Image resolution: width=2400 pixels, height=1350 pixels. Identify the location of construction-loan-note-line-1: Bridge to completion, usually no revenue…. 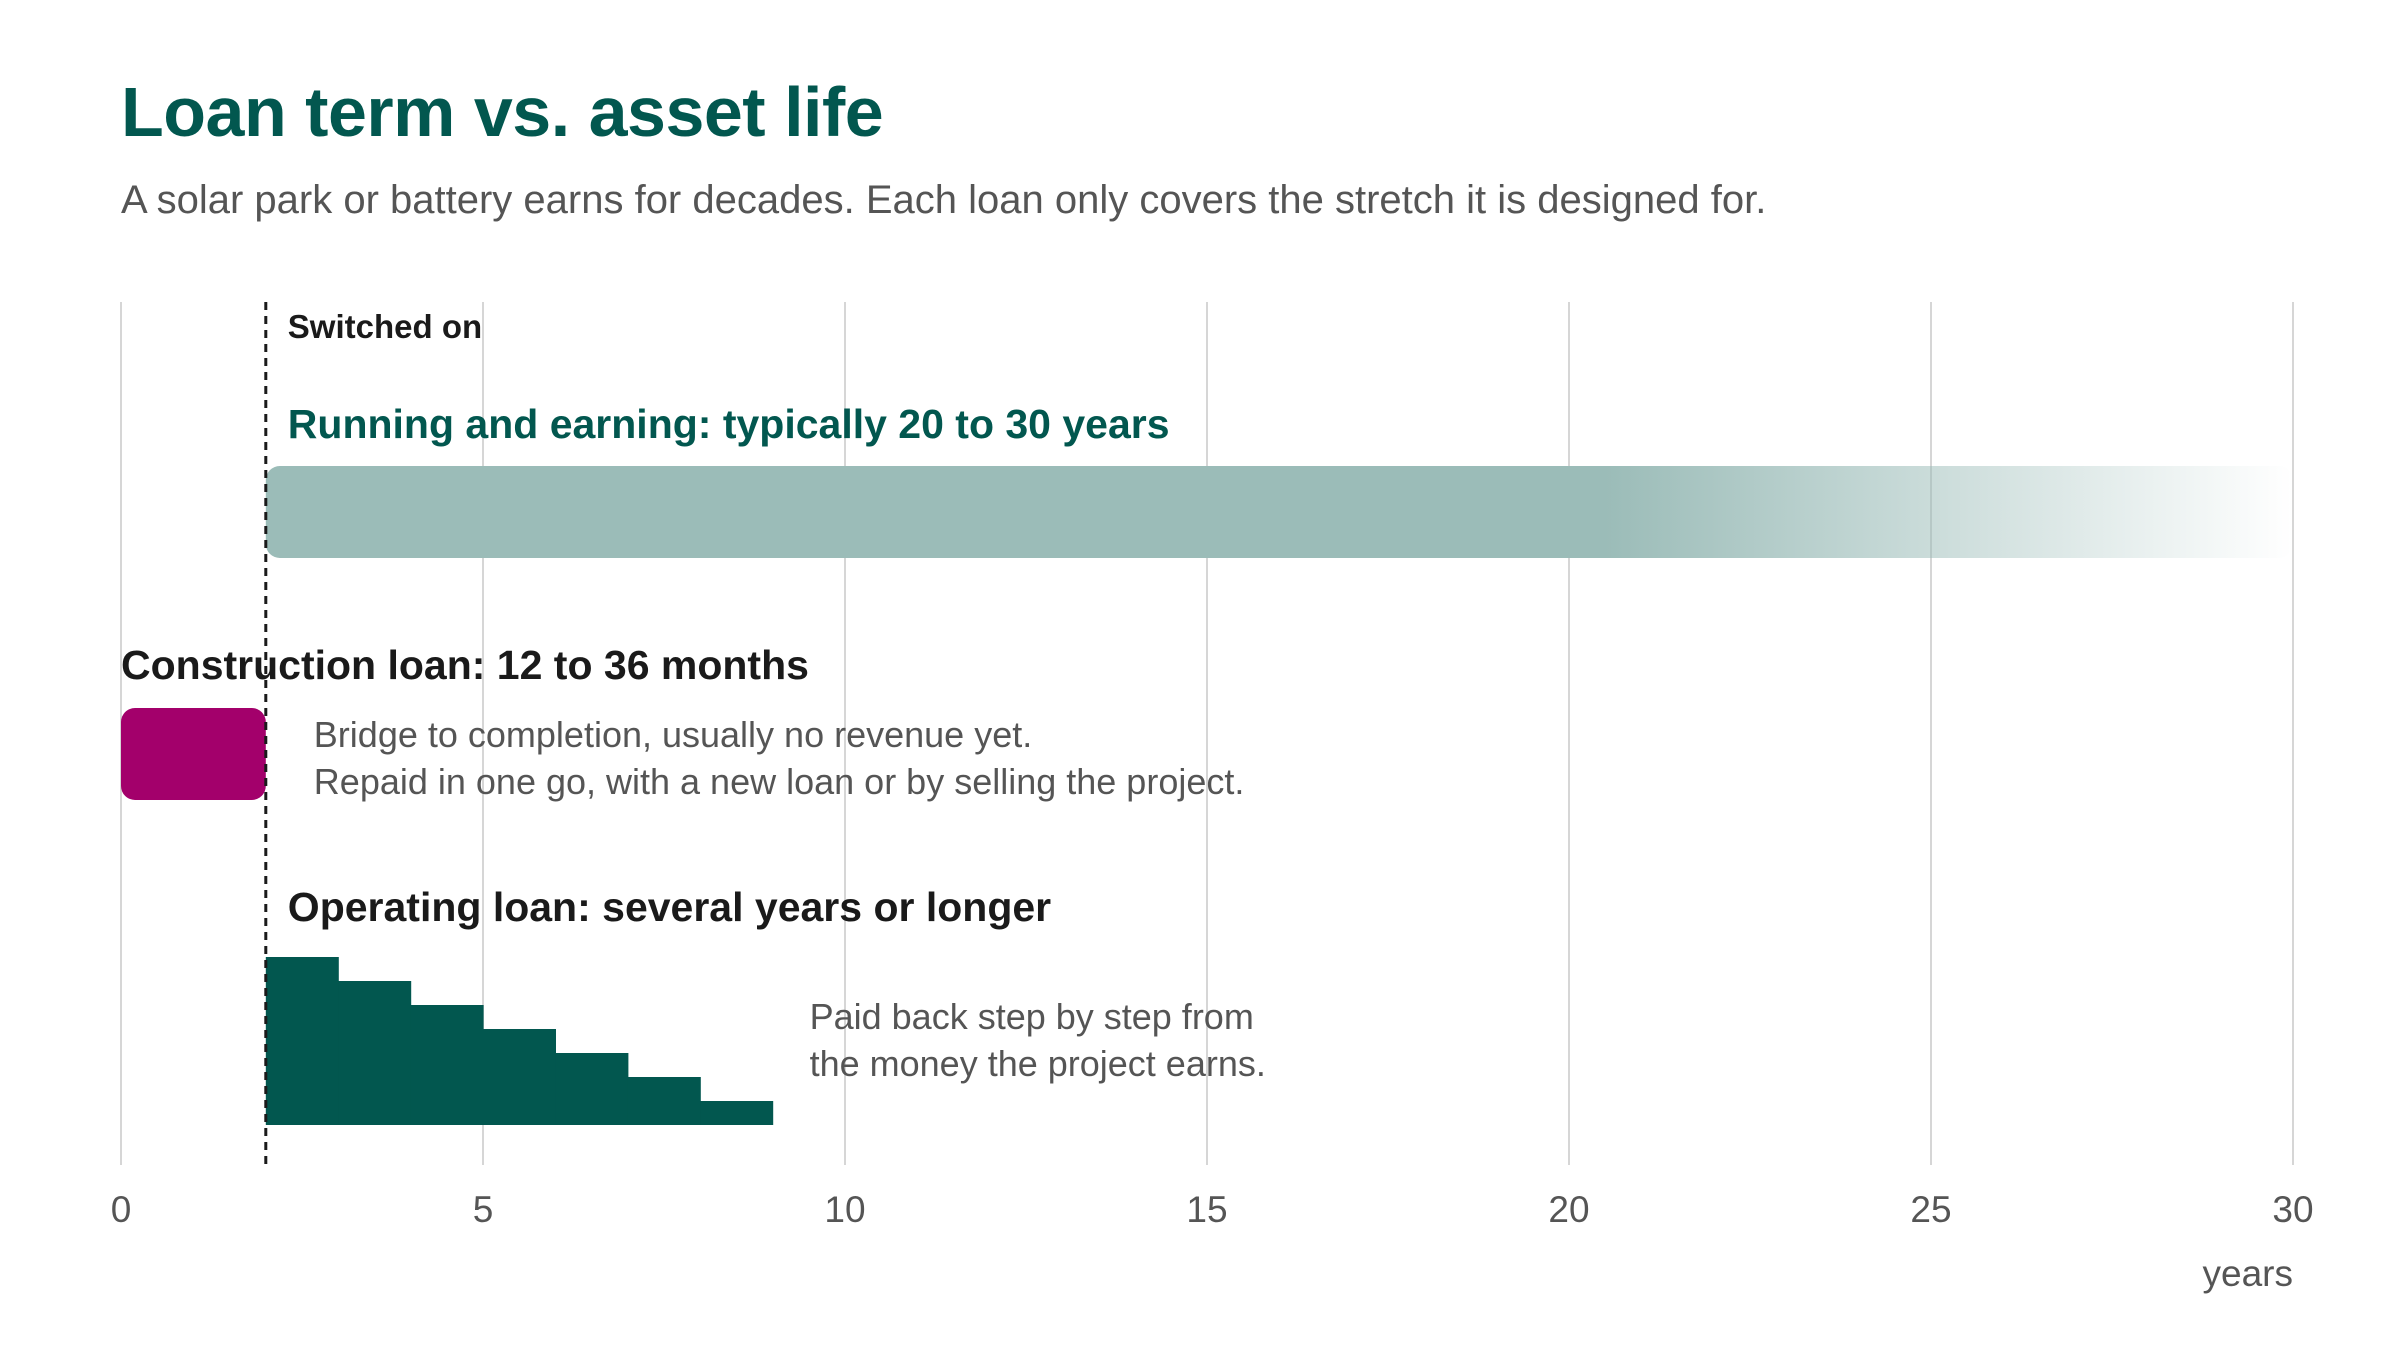
(673, 734).